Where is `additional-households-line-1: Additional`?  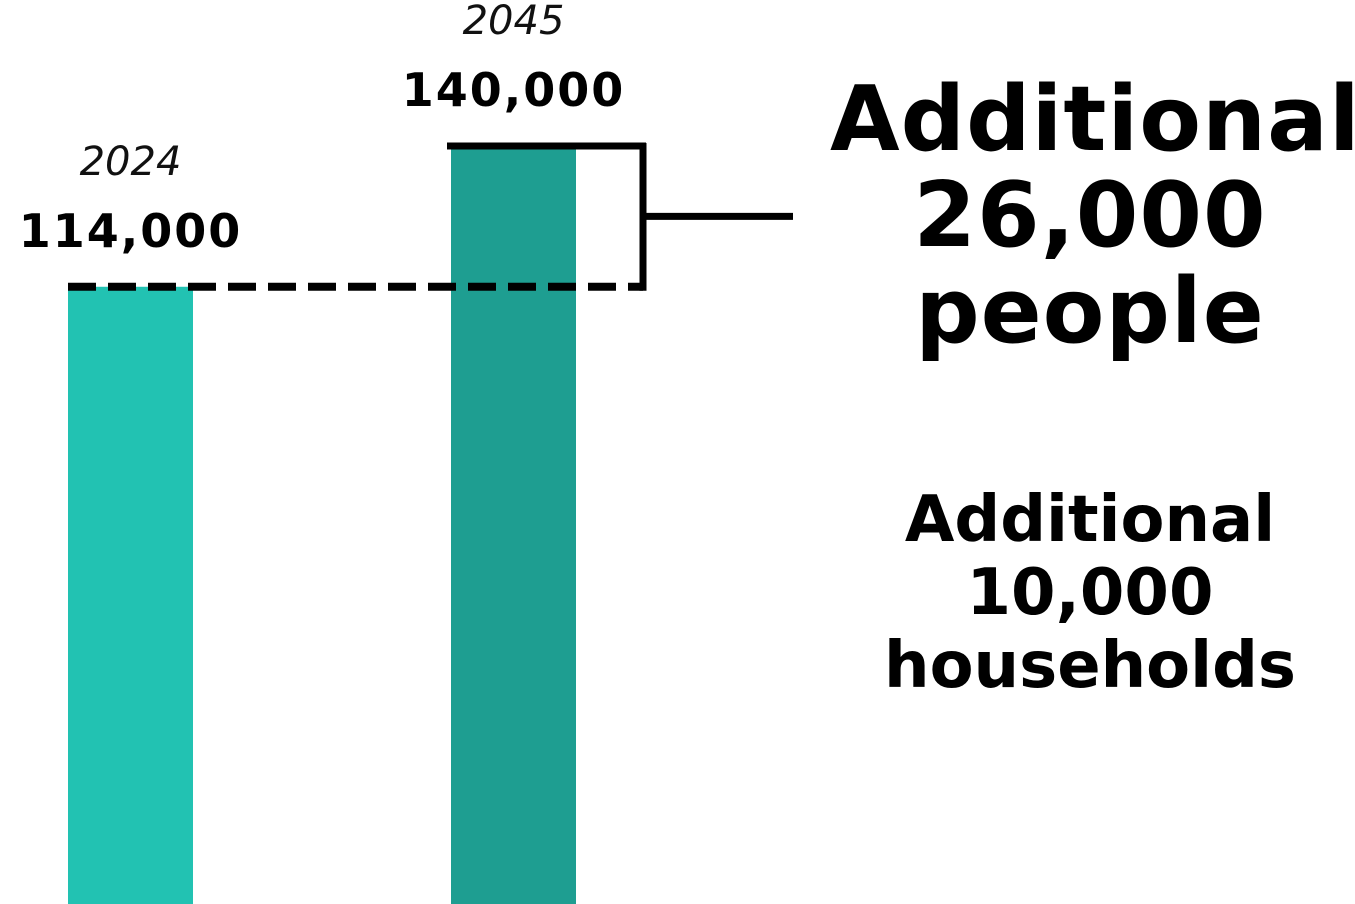
additional-households-line-1: Additional is located at coordinates (1090, 520).